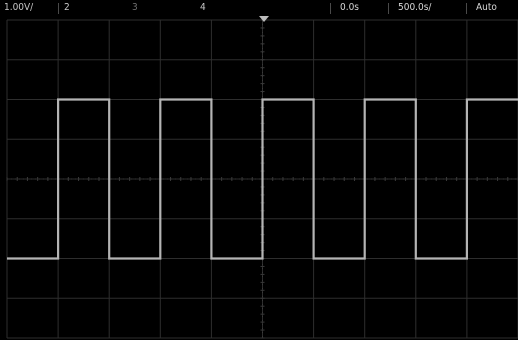 The height and width of the screenshot is (340, 518). I want to click on channel-4-label: 4, so click(203, 7).